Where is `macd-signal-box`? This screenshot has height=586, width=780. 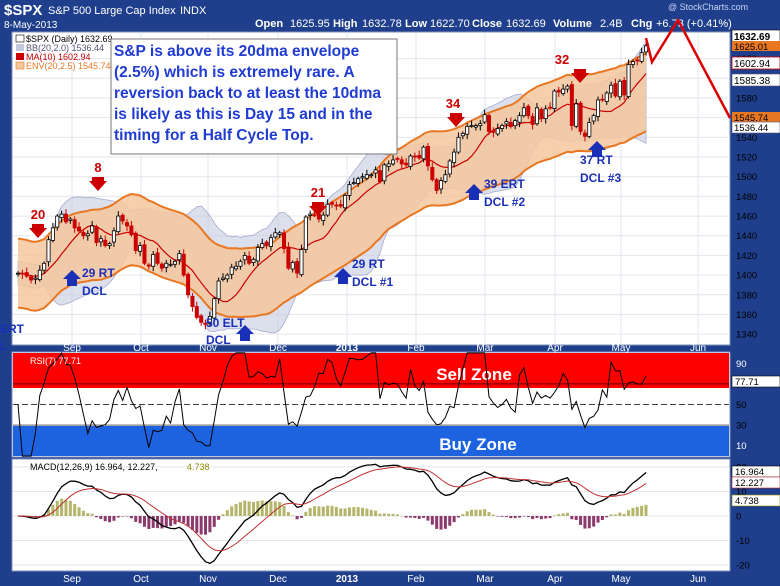
macd-signal-box is located at coordinates (755, 482).